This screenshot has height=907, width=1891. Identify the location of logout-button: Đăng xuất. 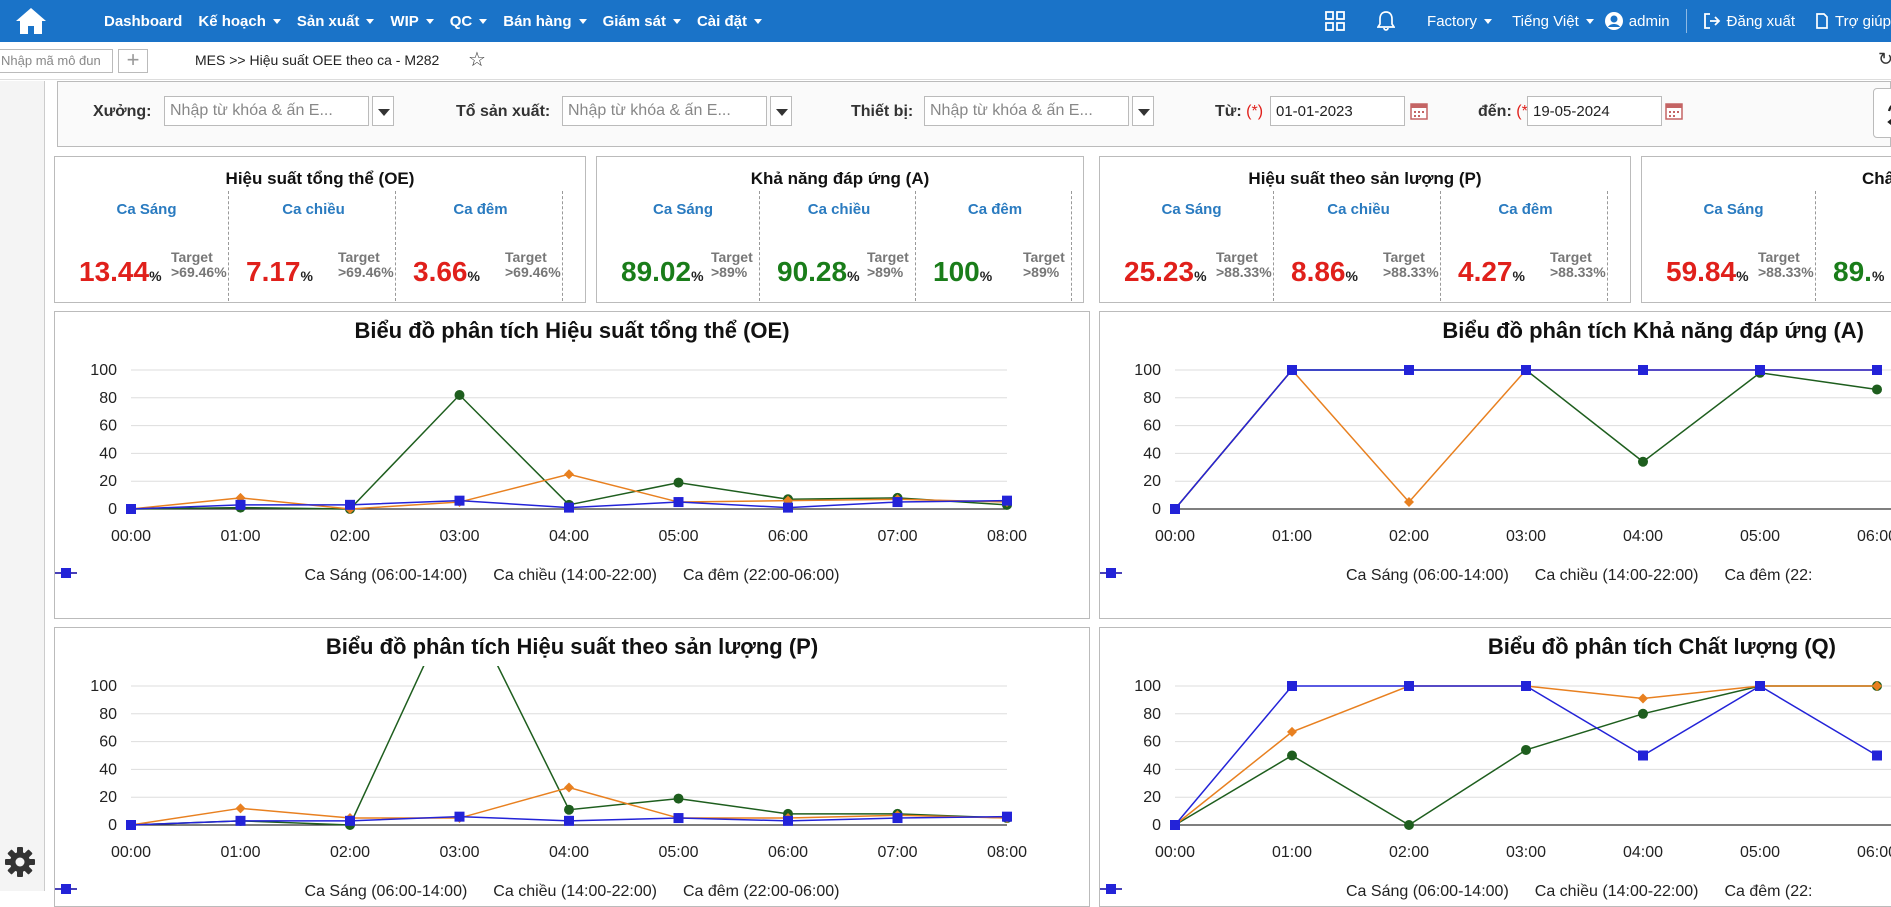
(1749, 21).